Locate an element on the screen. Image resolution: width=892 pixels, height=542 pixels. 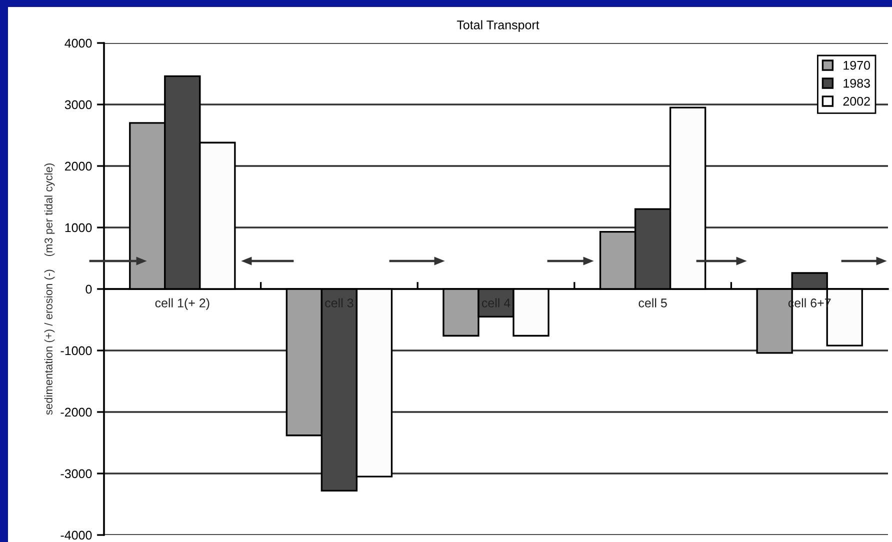
y-axis-title: sedimentation (+) / erosion (-) (m3 per tidal cycle) is located at coordinates (49, 289).